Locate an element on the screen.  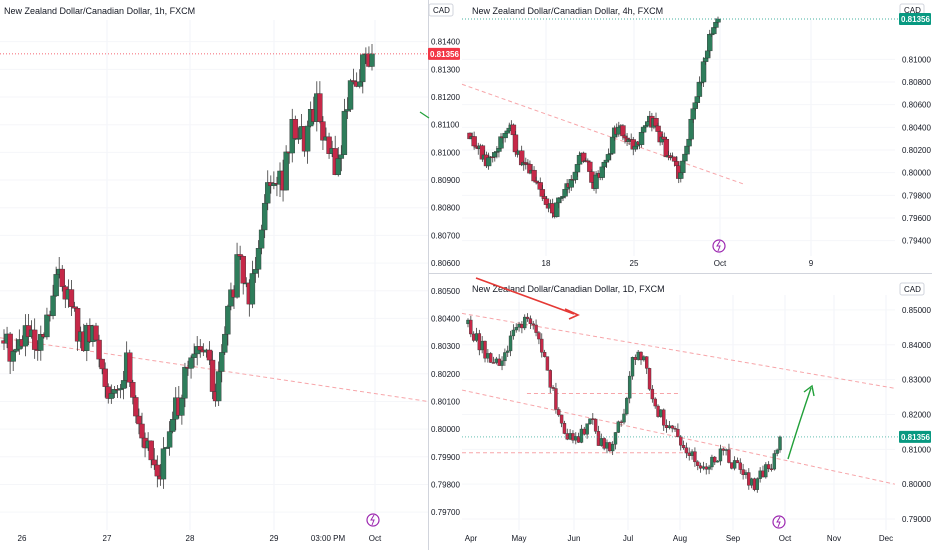
red-arrow-line is located at coordinates (525, 296).